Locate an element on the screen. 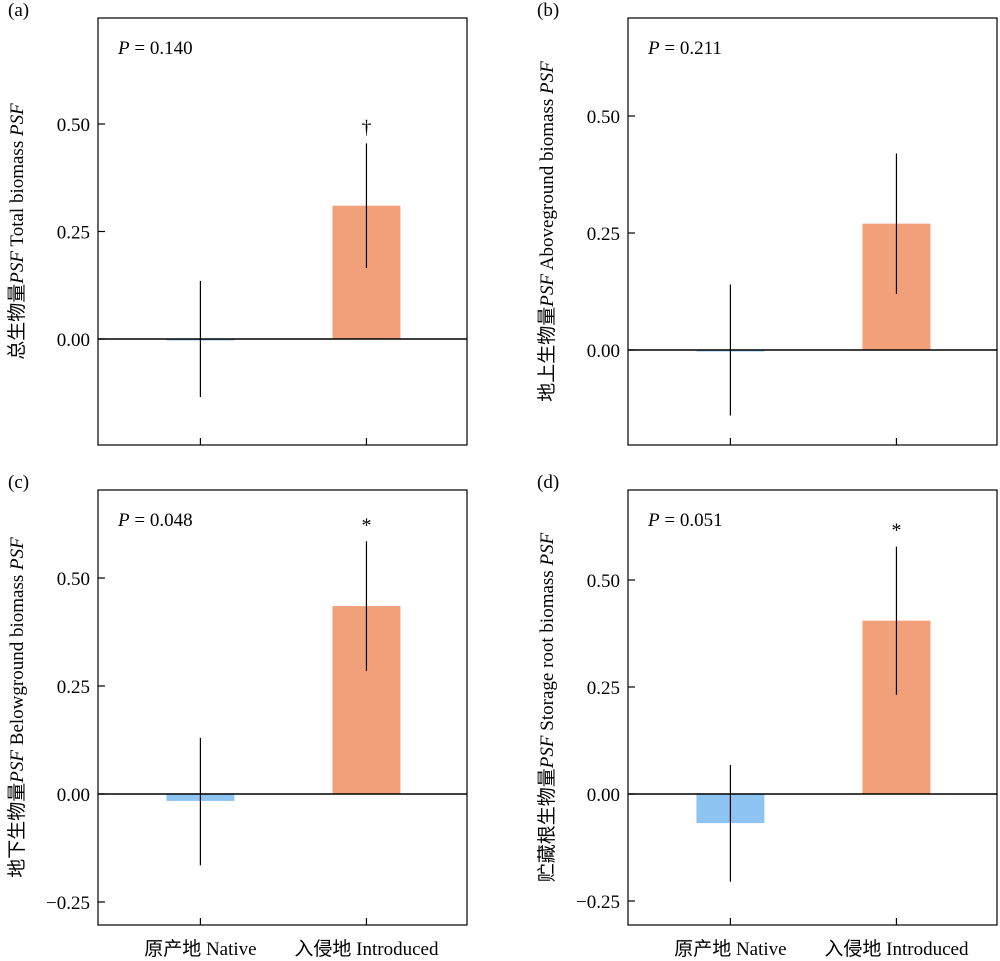 This screenshot has height=961, width=1000. panel-label: (d) is located at coordinates (548, 482).